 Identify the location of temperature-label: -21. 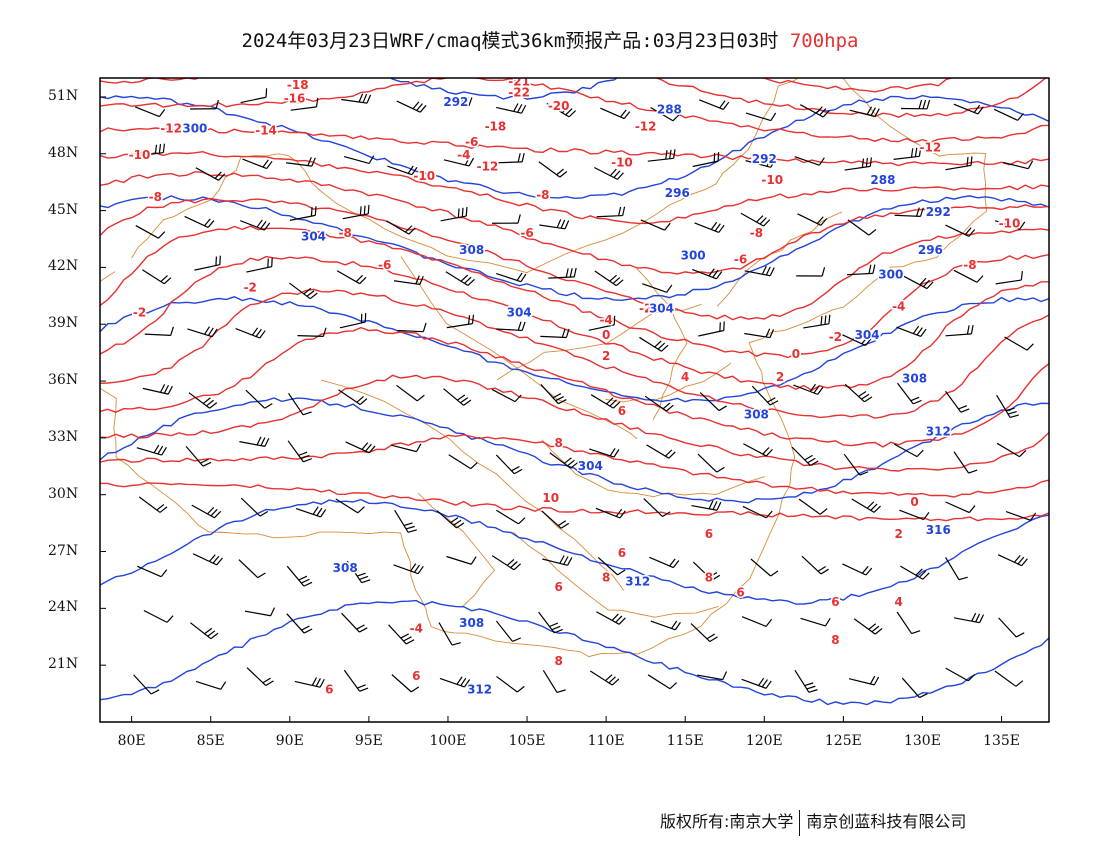
(519, 81).